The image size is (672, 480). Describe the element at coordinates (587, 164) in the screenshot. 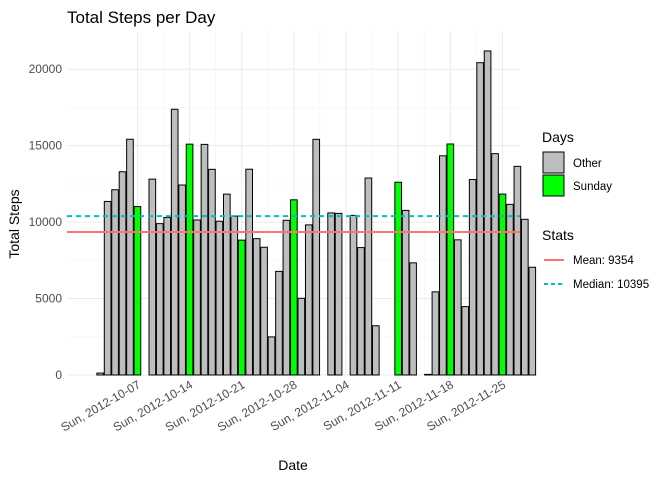

I see `legend-label-other: Other` at that location.